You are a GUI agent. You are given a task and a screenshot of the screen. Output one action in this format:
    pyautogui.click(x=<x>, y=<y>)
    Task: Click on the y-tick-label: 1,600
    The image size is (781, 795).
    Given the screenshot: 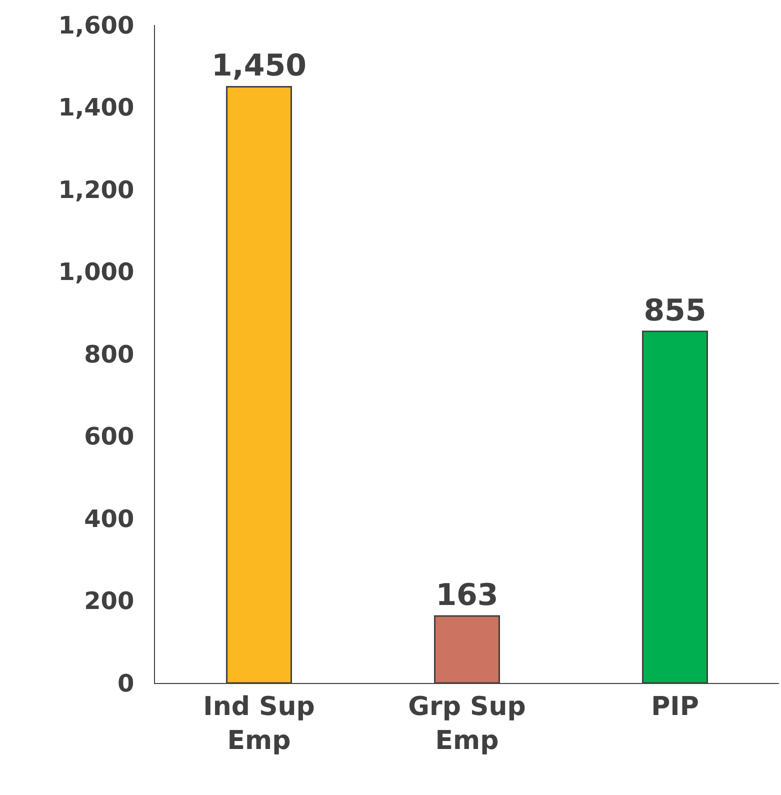 What is the action you would take?
    pyautogui.click(x=96, y=25)
    